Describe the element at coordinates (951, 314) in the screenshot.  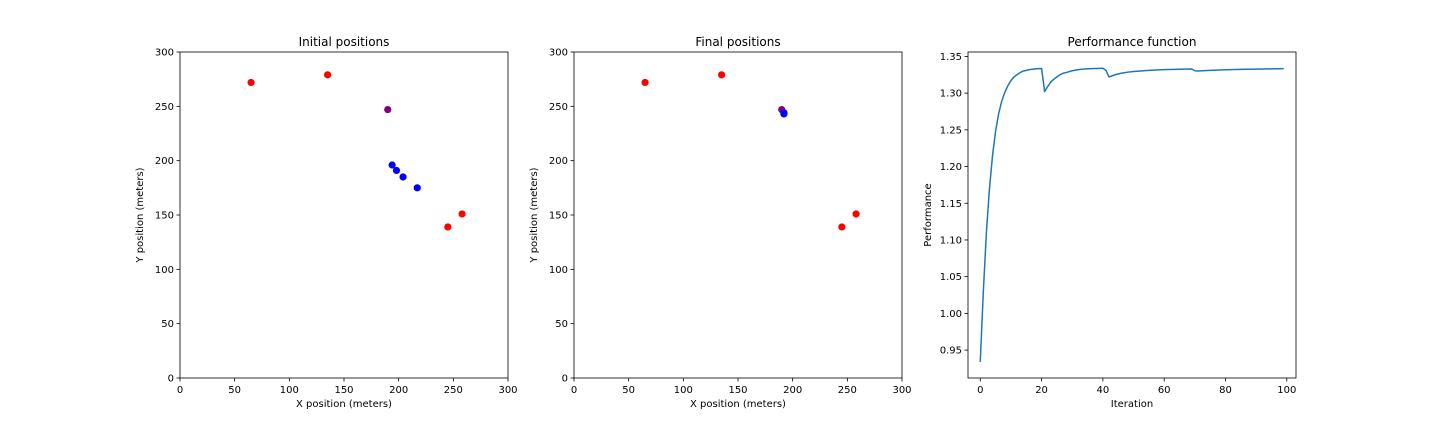
I see `y-tick-label: 1.00` at that location.